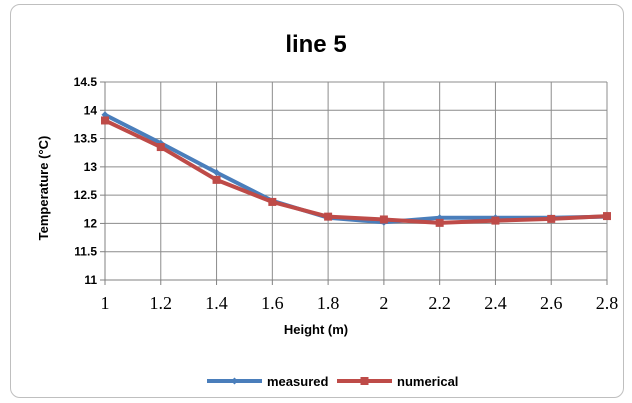  I want to click on legend-label: measured, so click(297, 381).